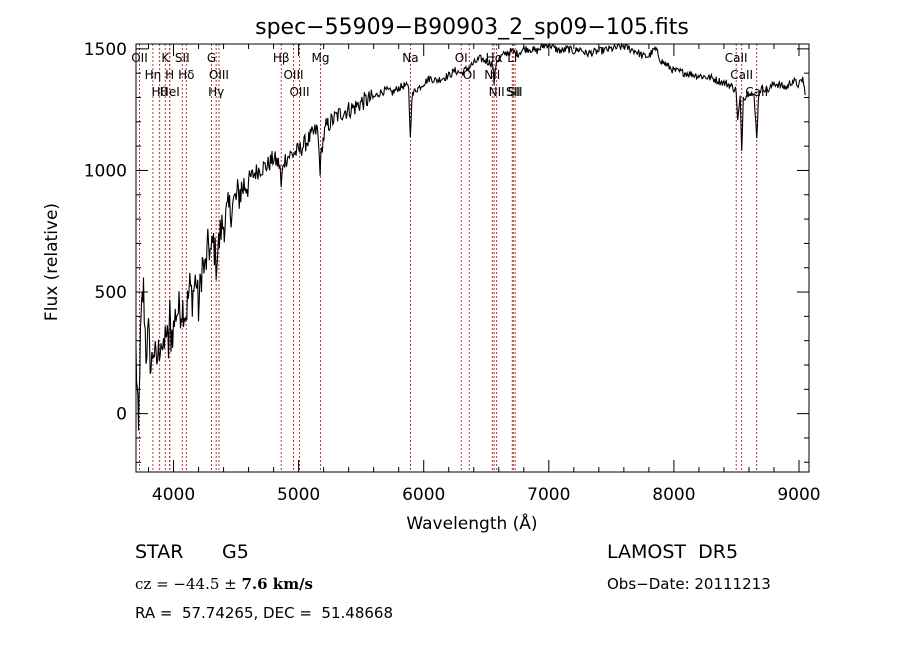  What do you see at coordinates (281, 58) in the screenshot?
I see `line-label-11: Hβ` at bounding box center [281, 58].